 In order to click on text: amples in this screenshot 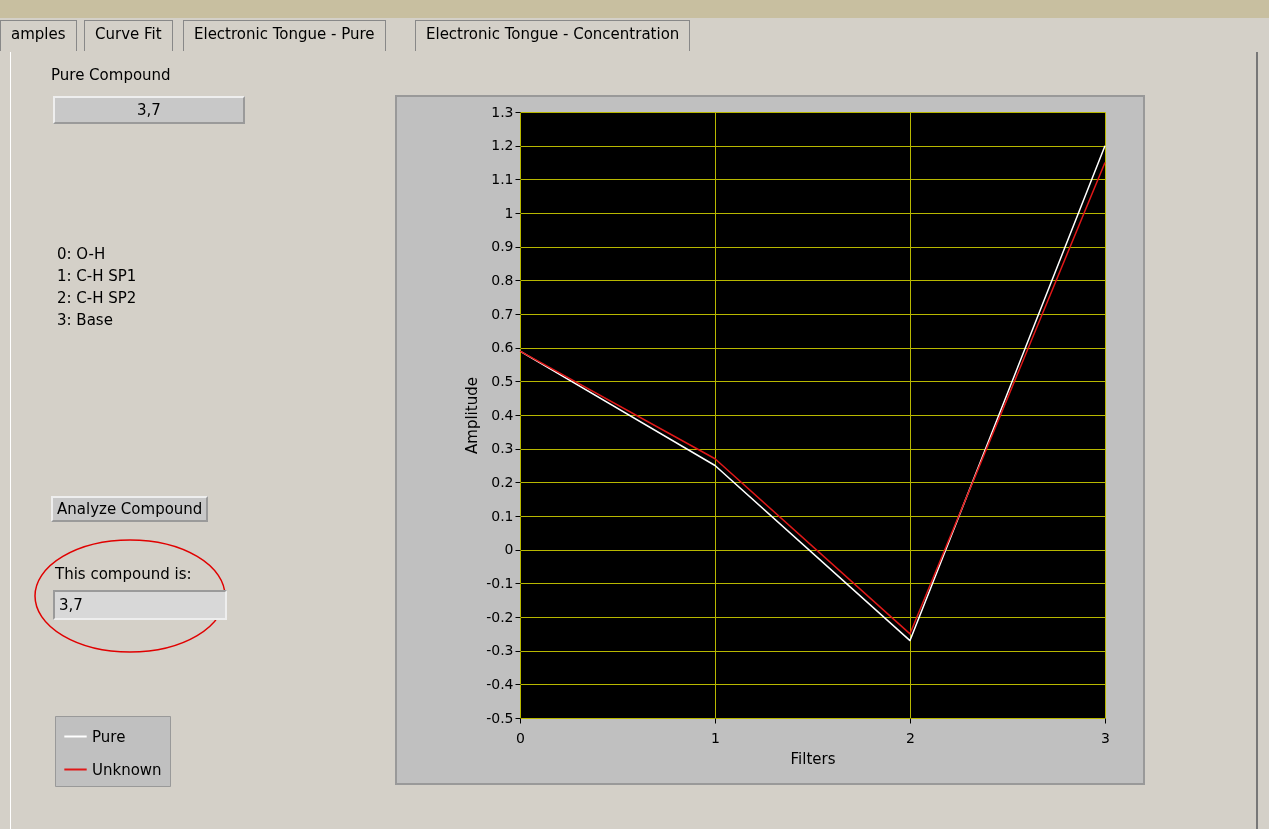, I will do `click(38, 35)`.